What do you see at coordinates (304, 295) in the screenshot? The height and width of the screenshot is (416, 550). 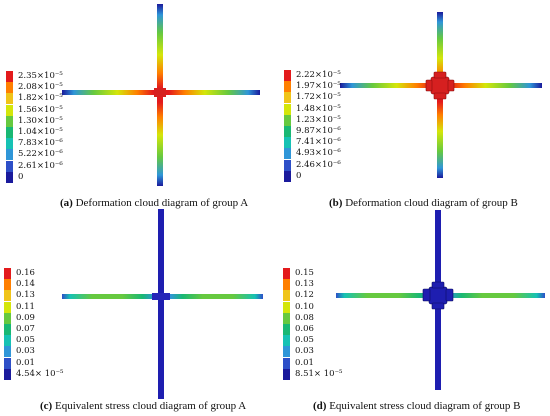 I see `legend-label: 0.12` at bounding box center [304, 295].